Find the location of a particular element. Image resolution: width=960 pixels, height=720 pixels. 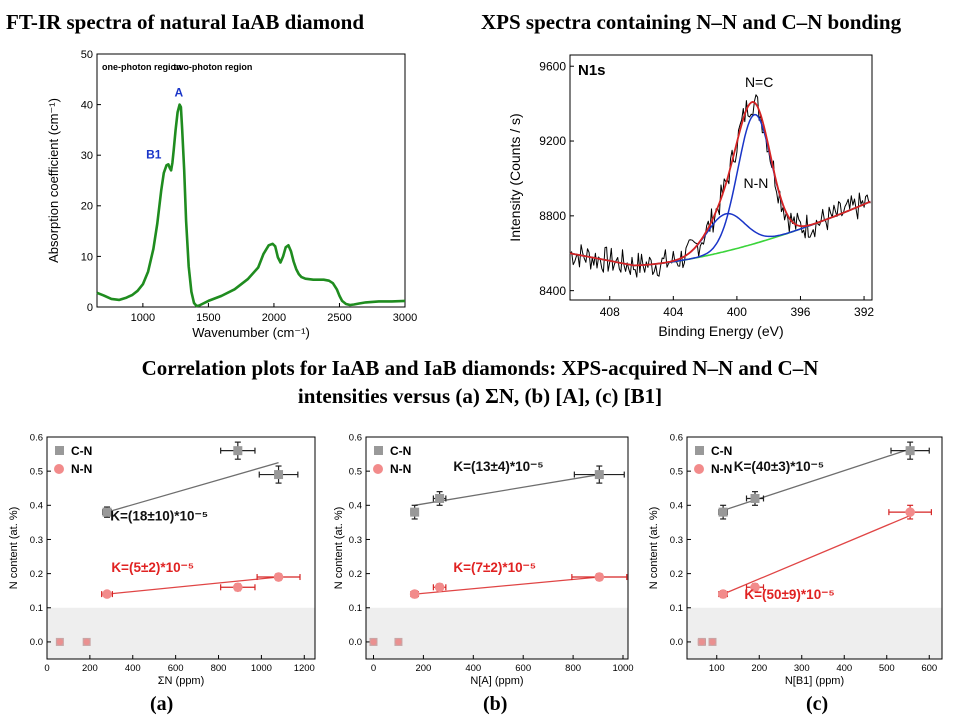

x-tick-label: 1200 is located at coordinates (304, 668).